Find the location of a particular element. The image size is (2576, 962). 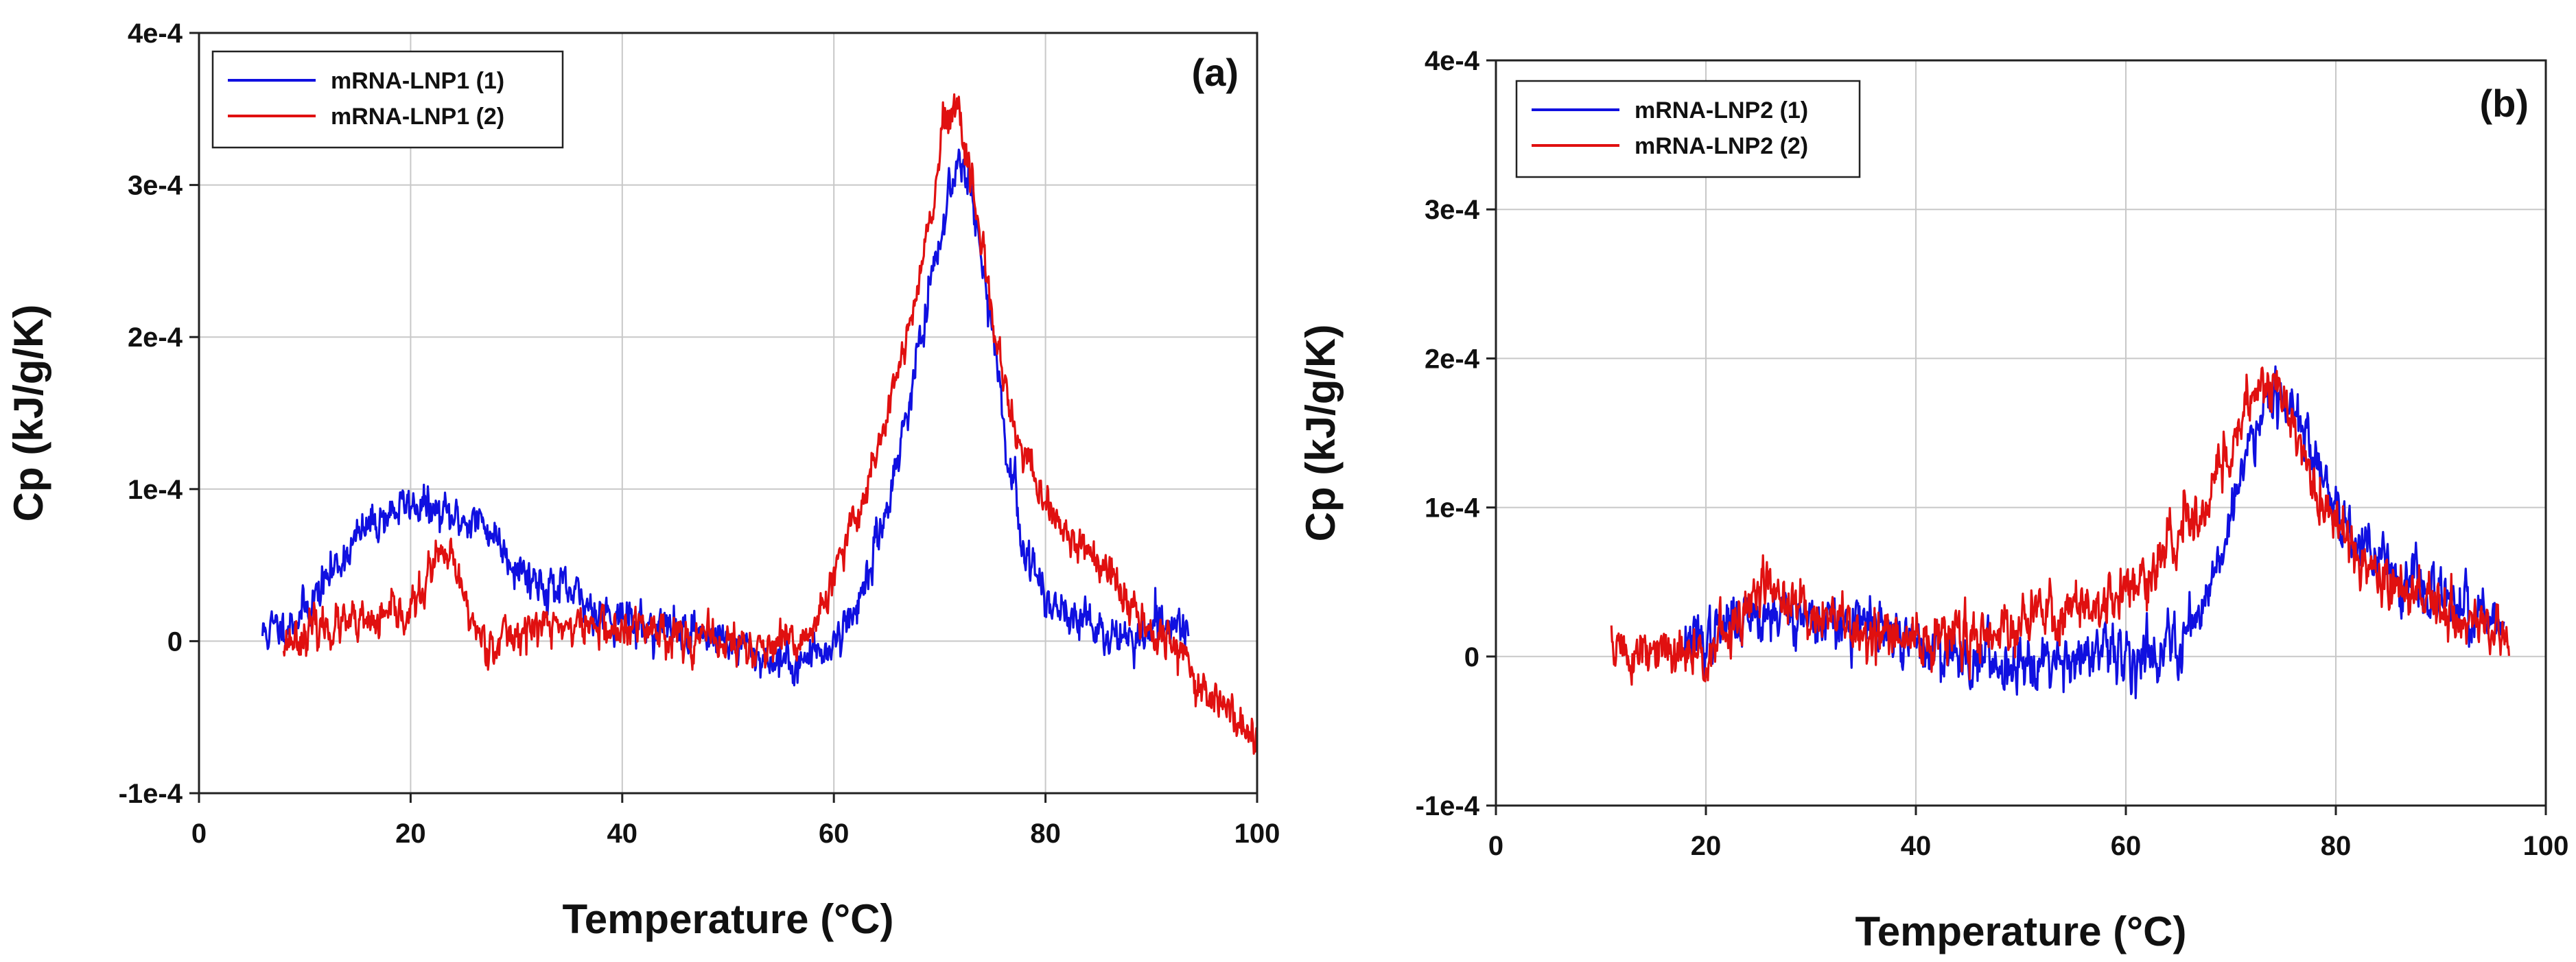

panel-label: (a) is located at coordinates (1215, 72).